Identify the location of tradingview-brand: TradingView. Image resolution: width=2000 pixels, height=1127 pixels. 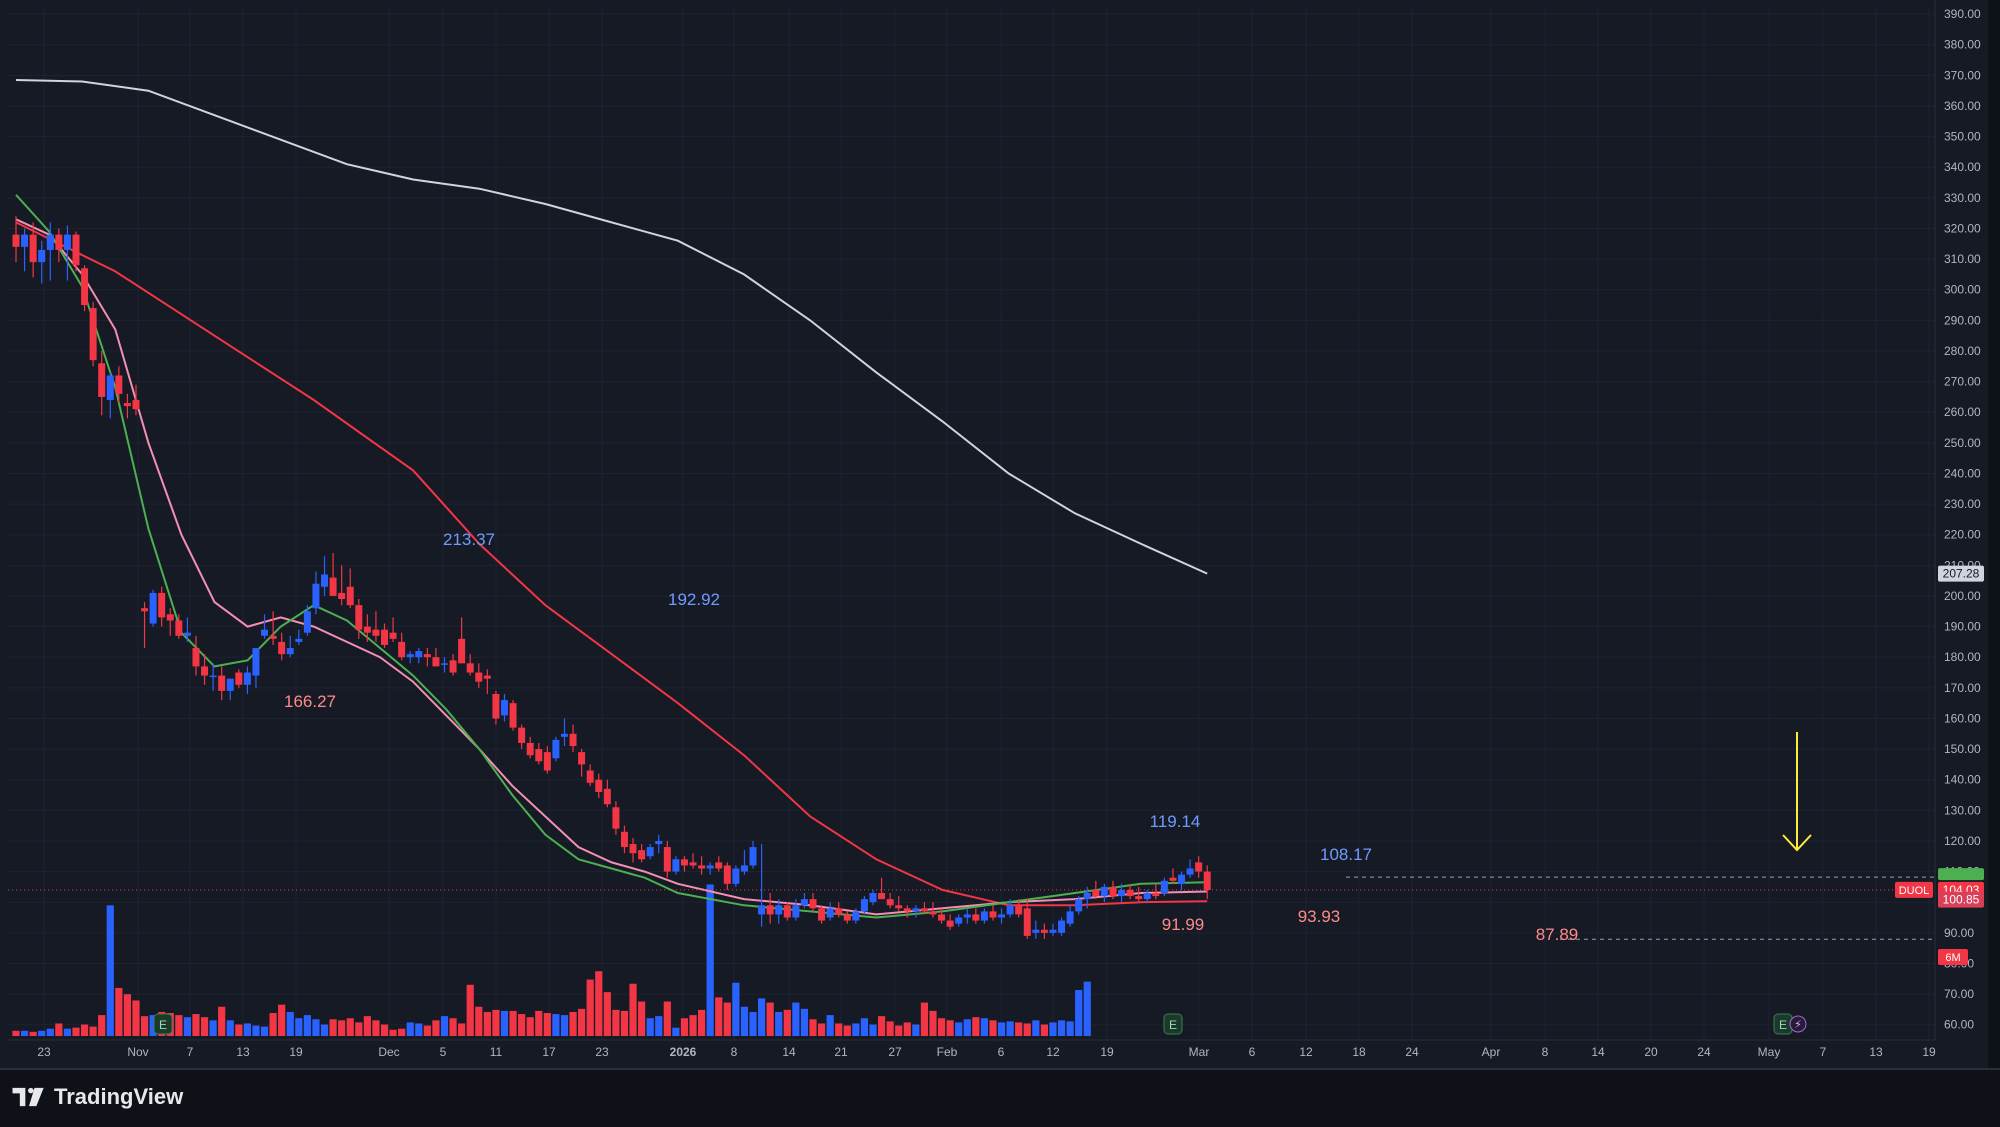
(97, 1097).